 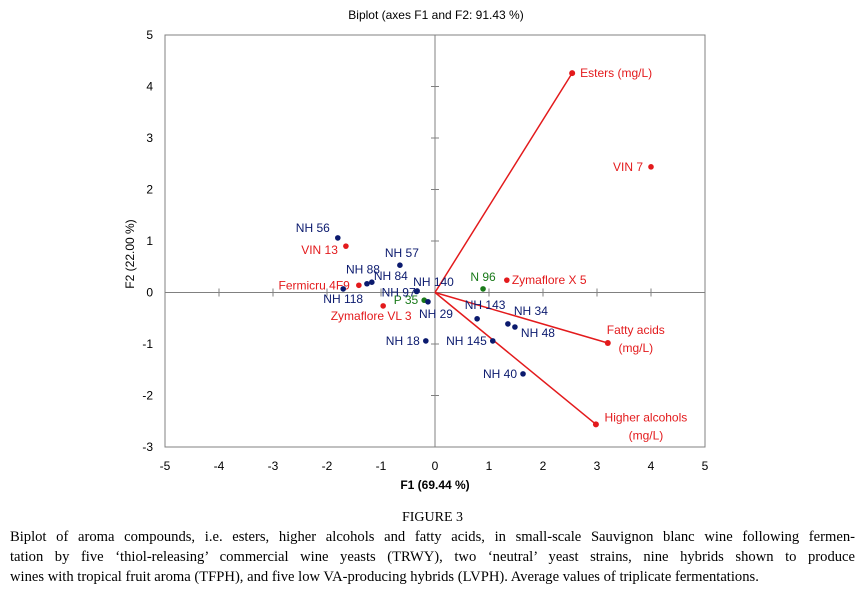 I want to click on observation-label: NH 88, so click(x=363, y=270).